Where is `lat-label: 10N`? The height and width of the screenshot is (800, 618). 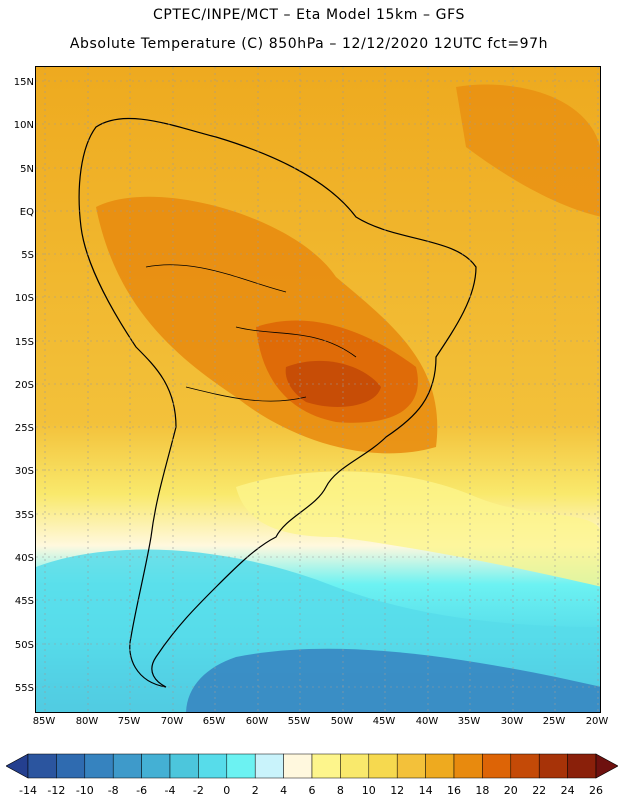
lat-label: 10N is located at coordinates (23, 125).